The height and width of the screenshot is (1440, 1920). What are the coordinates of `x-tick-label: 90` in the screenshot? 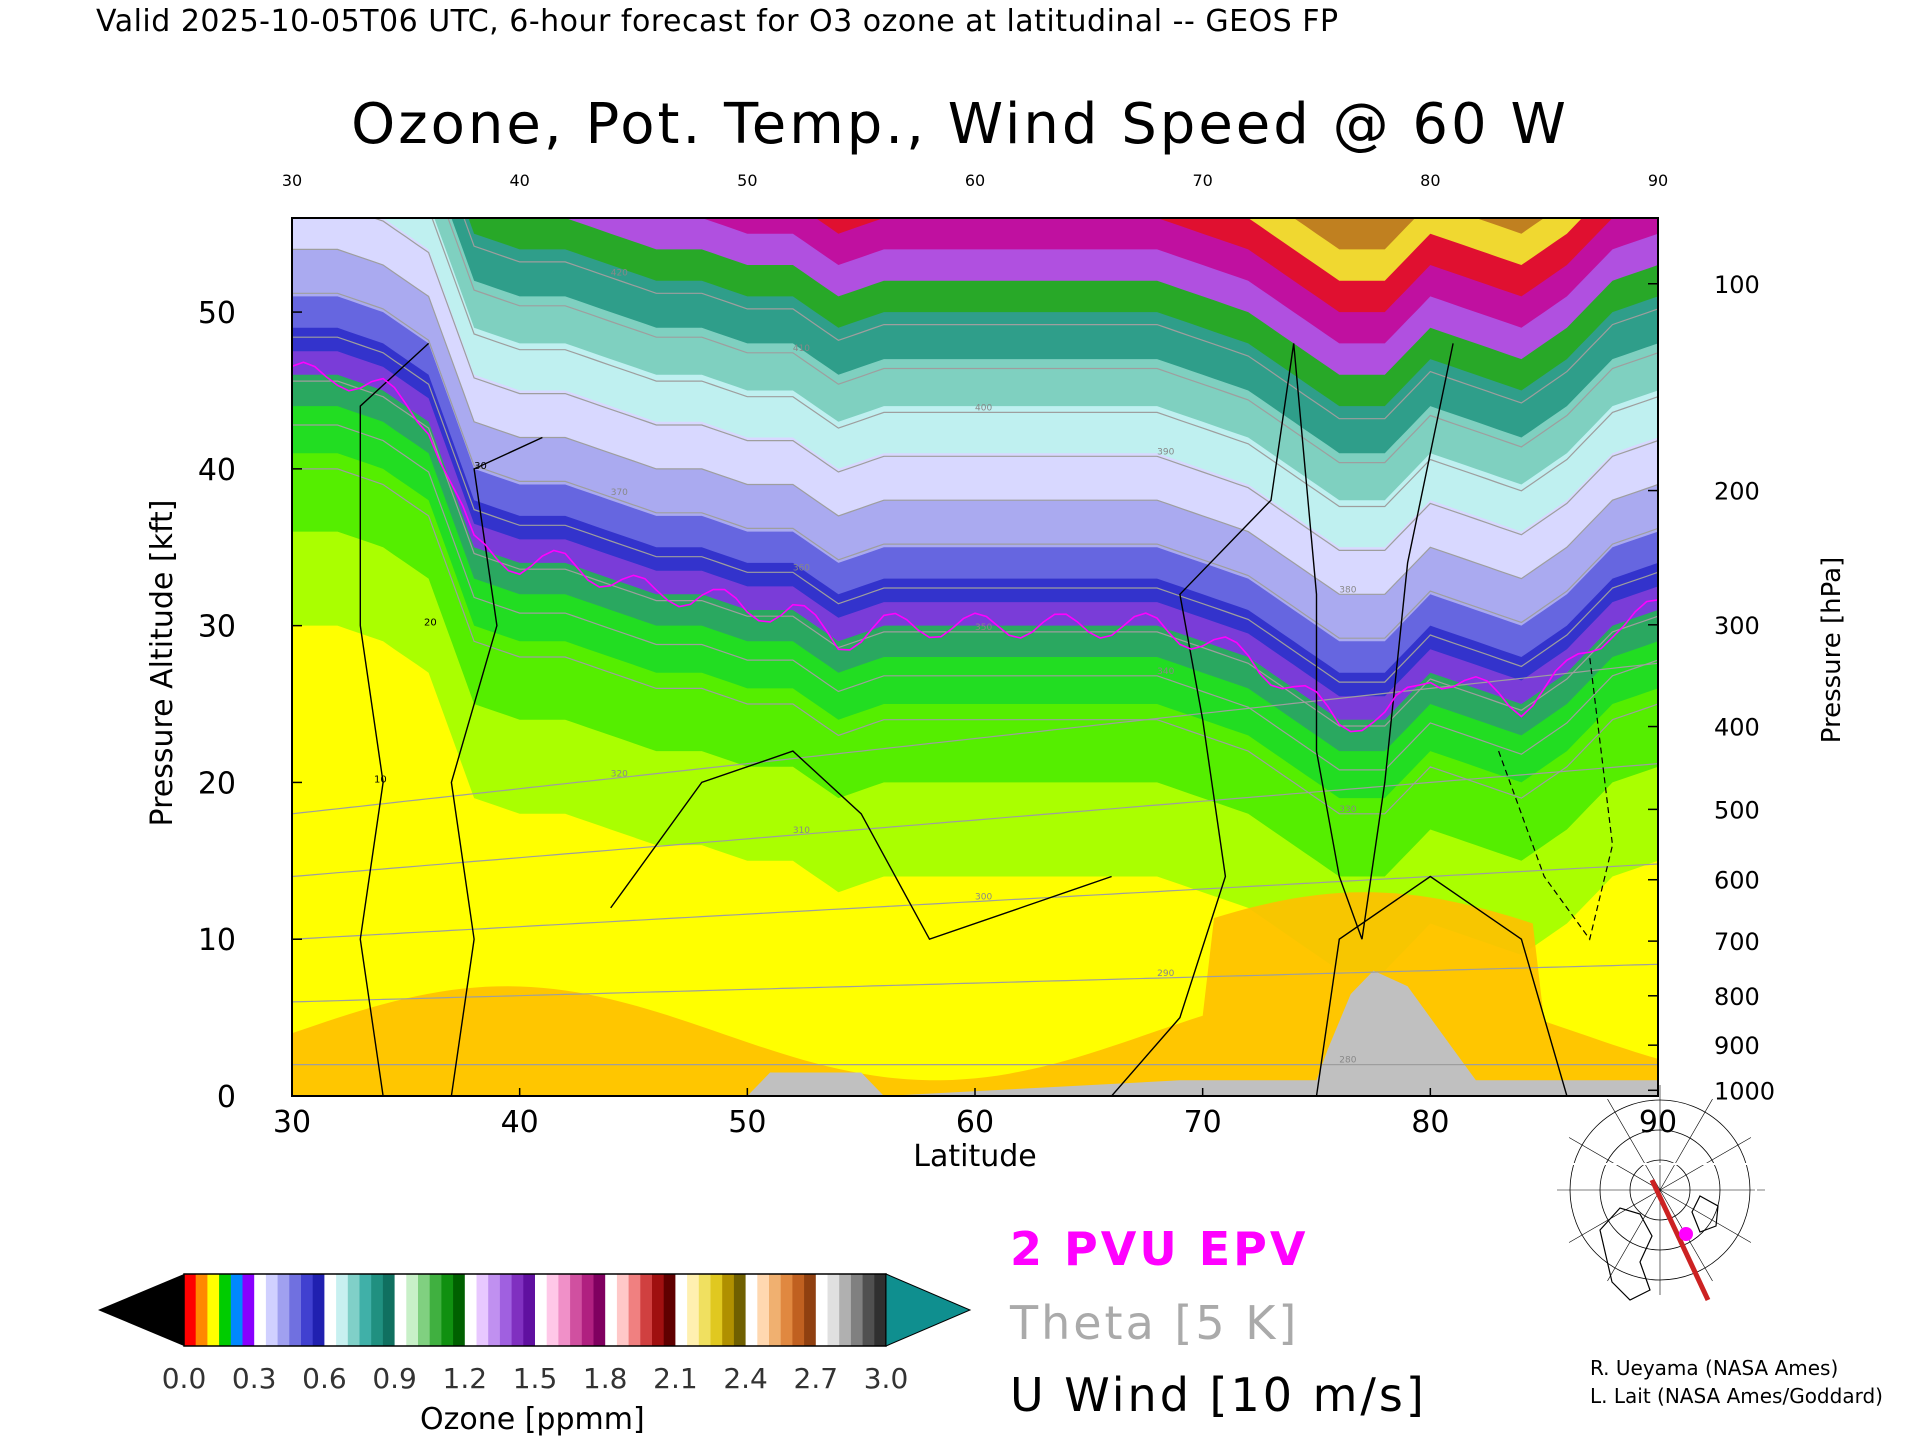 It's located at (1658, 1122).